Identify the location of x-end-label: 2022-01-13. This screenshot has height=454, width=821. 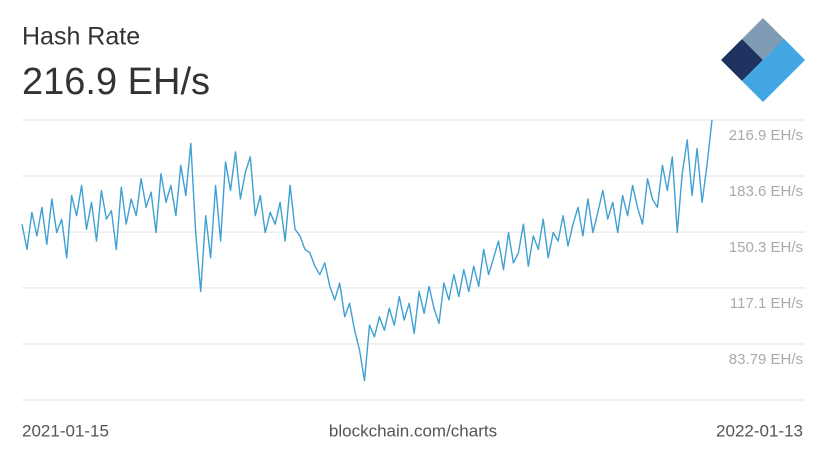
(759, 430).